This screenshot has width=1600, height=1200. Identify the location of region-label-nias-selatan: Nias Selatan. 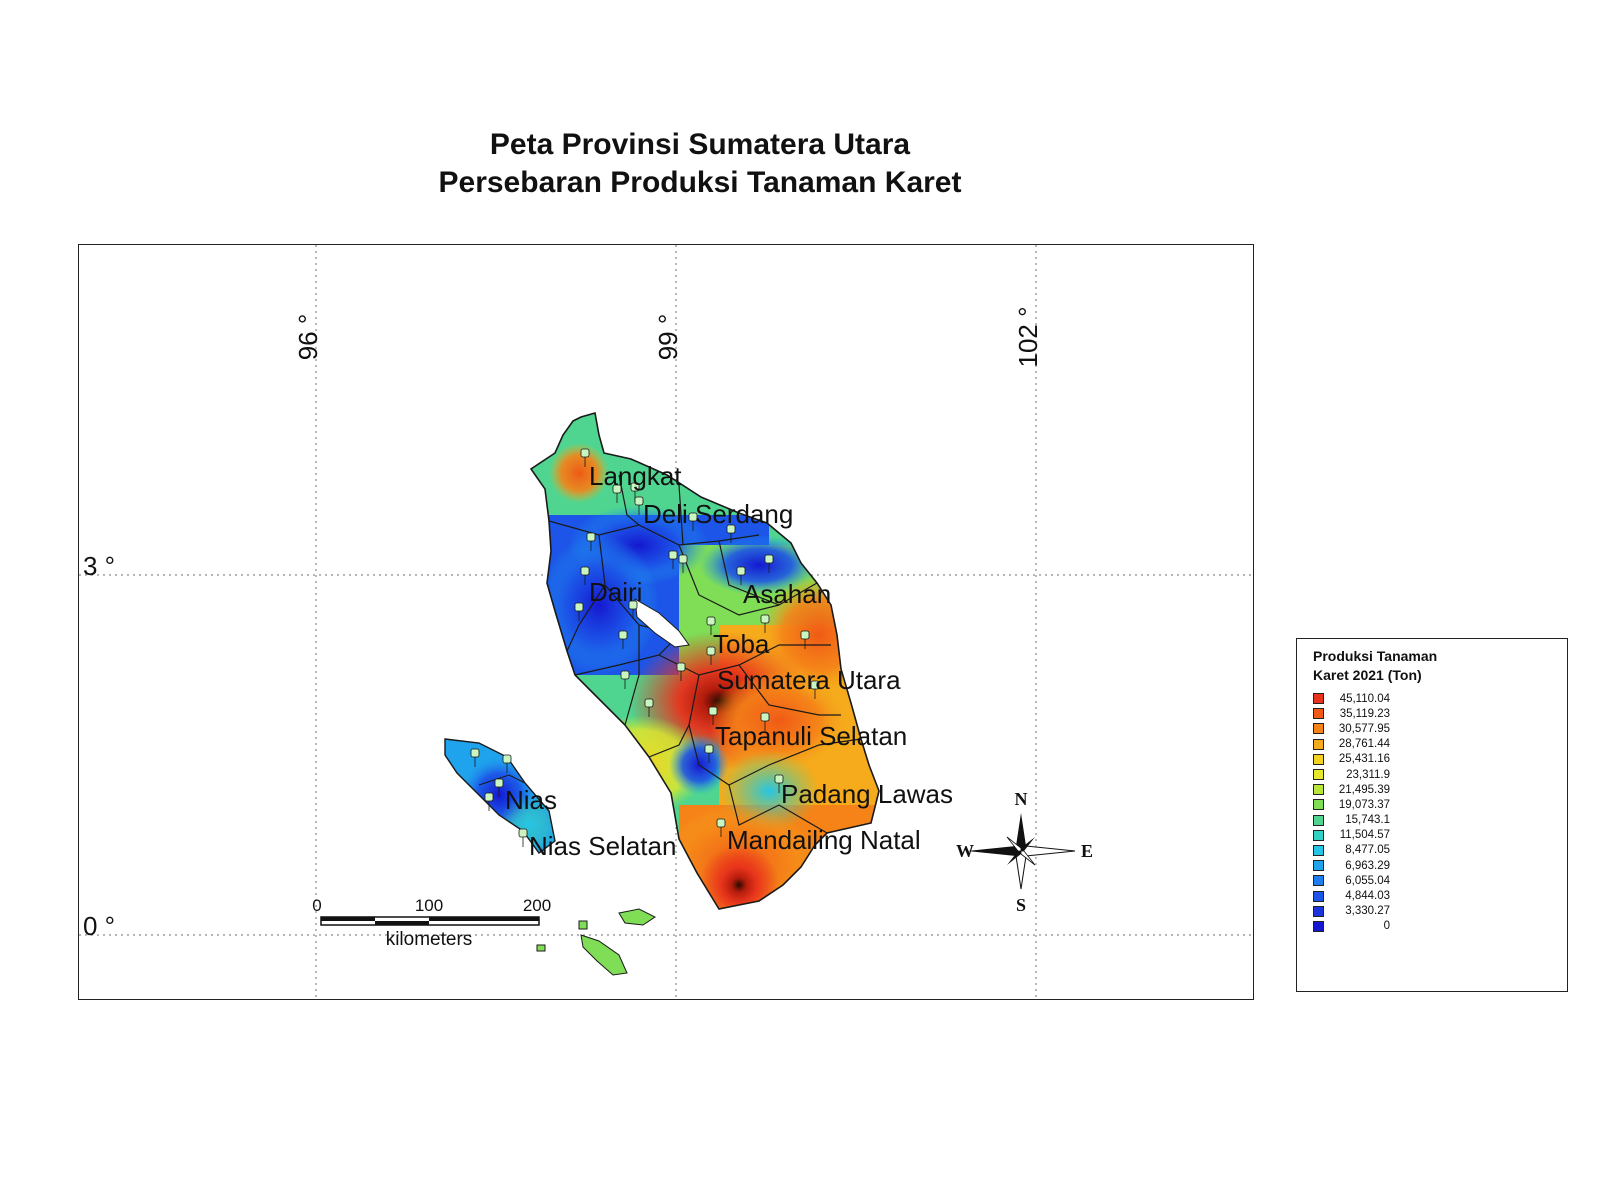
(602, 846).